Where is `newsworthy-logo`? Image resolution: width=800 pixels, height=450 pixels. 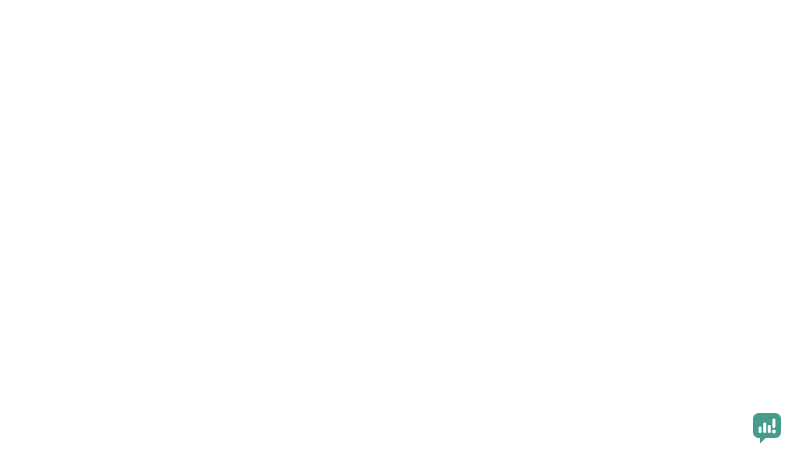 newsworthy-logo is located at coordinates (770, 428).